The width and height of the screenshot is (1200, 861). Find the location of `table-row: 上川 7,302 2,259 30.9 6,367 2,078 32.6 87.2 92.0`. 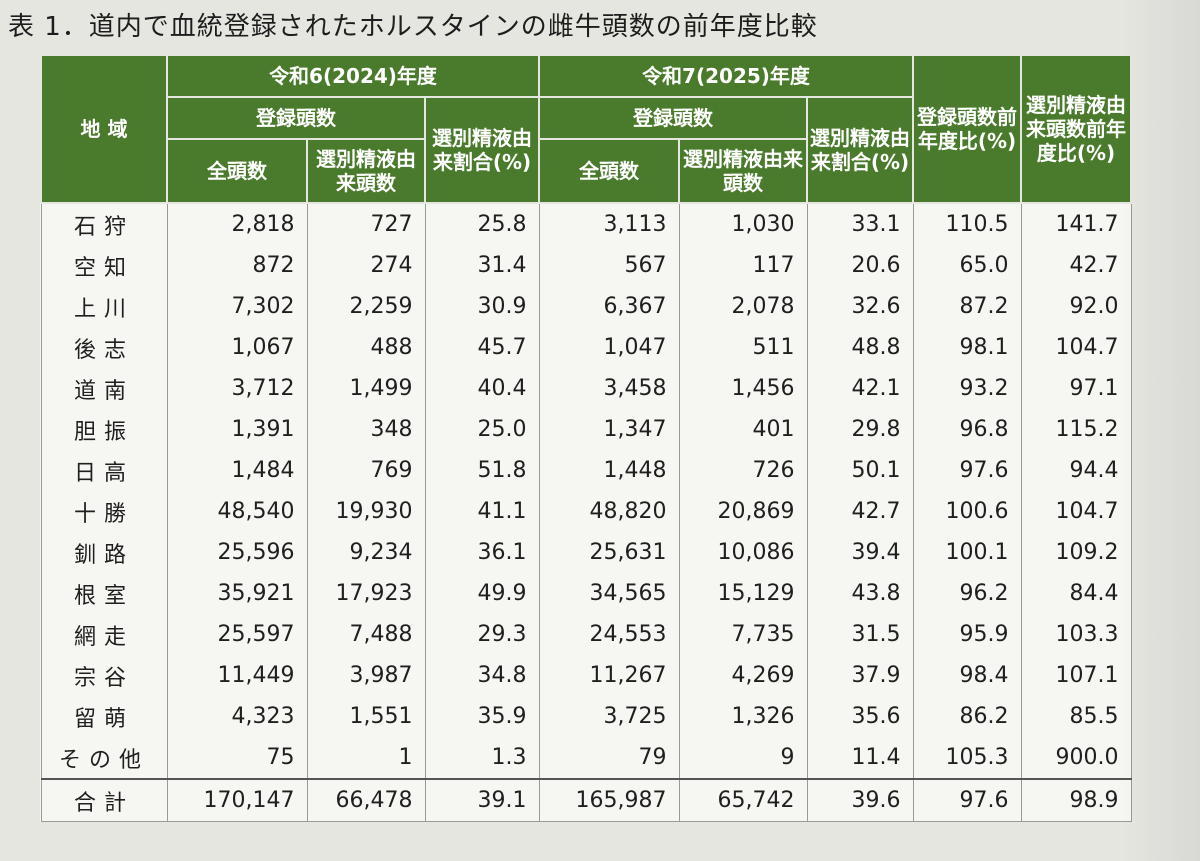

table-row: 上川 7,302 2,259 30.9 6,367 2,078 32.6 87.2 92.0 is located at coordinates (586, 306).